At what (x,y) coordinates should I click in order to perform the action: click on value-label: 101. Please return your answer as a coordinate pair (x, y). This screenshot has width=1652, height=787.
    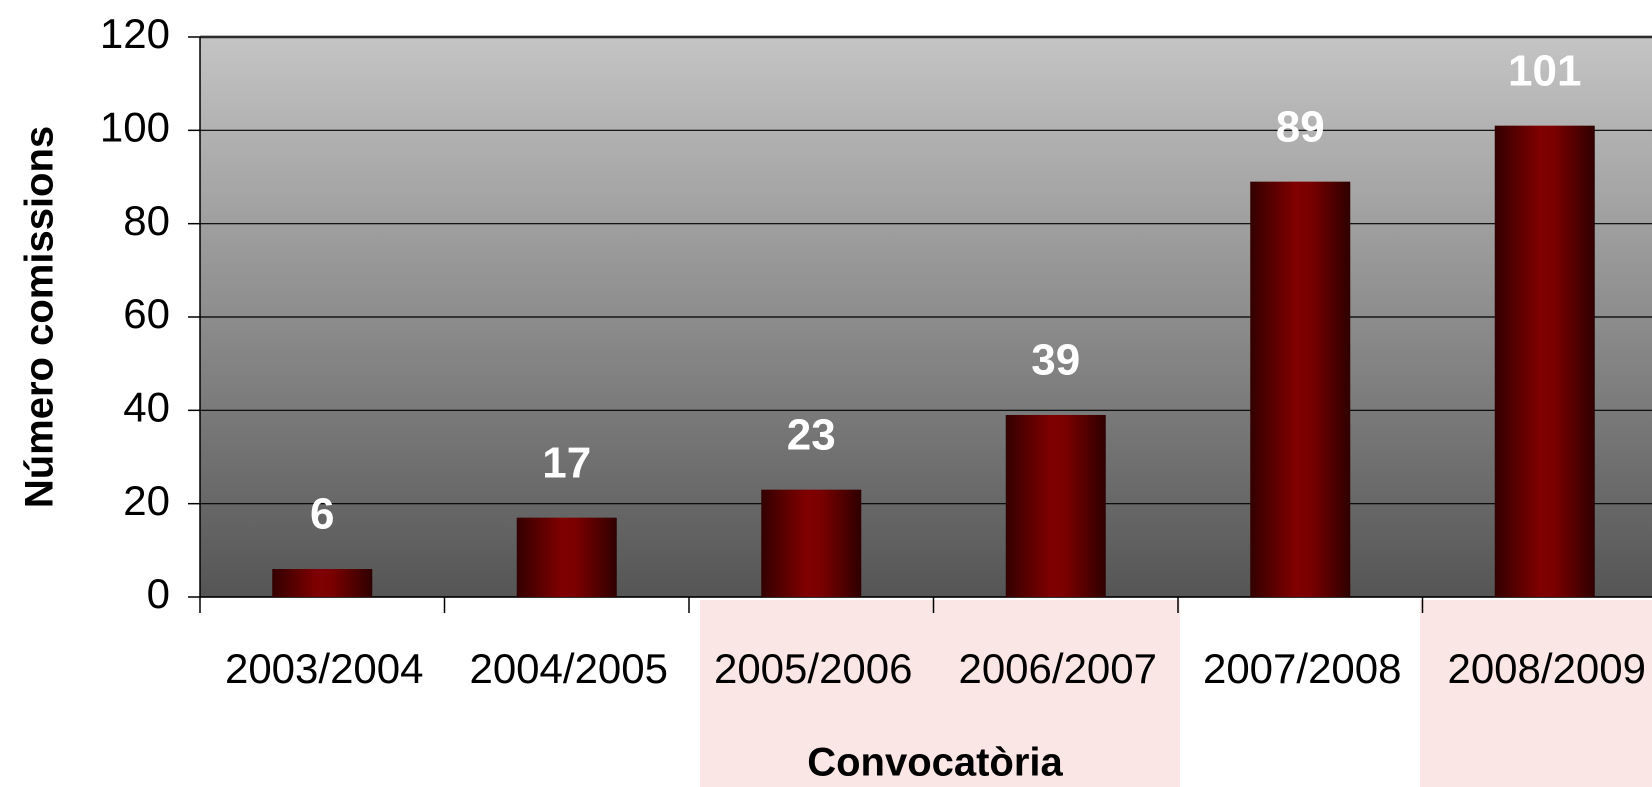
    Looking at the image, I should click on (1544, 70).